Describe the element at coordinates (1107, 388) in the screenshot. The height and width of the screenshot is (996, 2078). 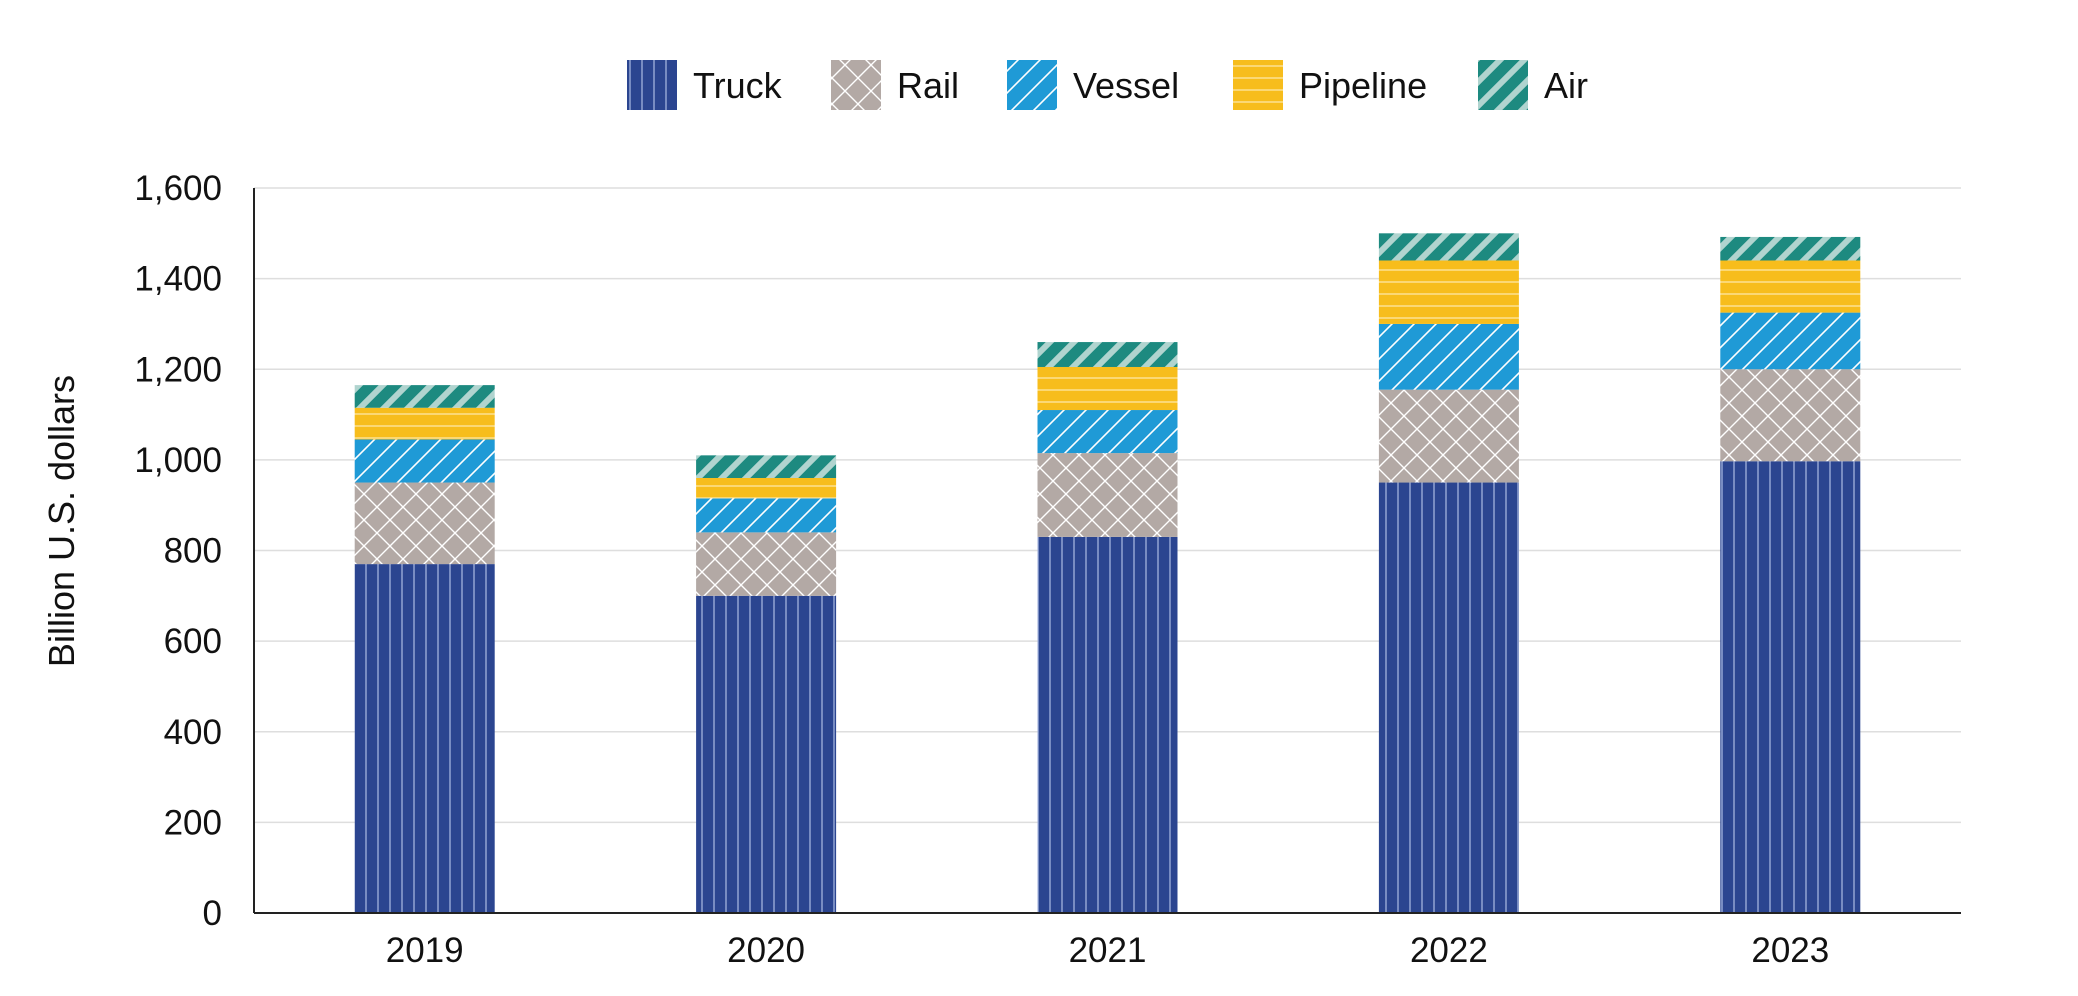
I see `bar-pipeline-2021` at that location.